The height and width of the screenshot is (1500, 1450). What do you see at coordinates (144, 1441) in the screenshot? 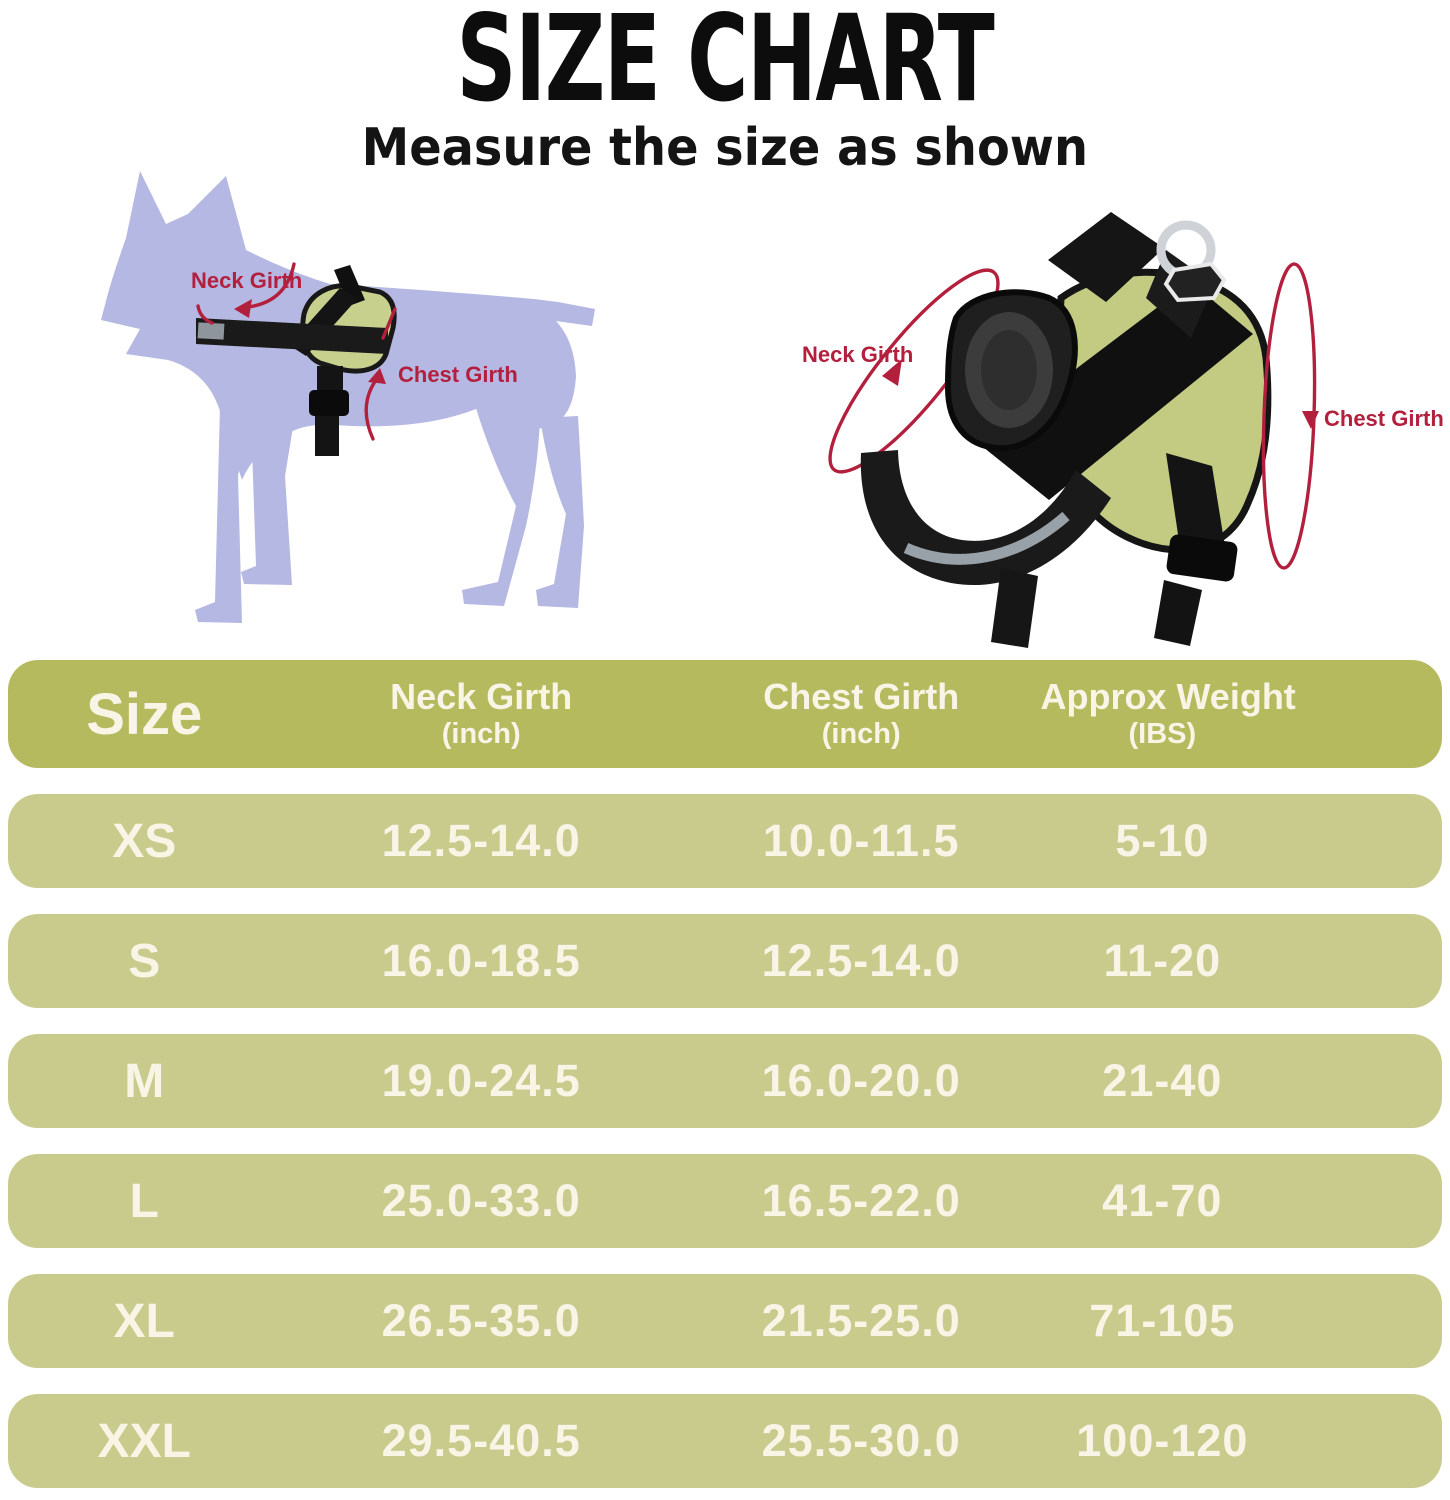
I see `size-value: XXL` at bounding box center [144, 1441].